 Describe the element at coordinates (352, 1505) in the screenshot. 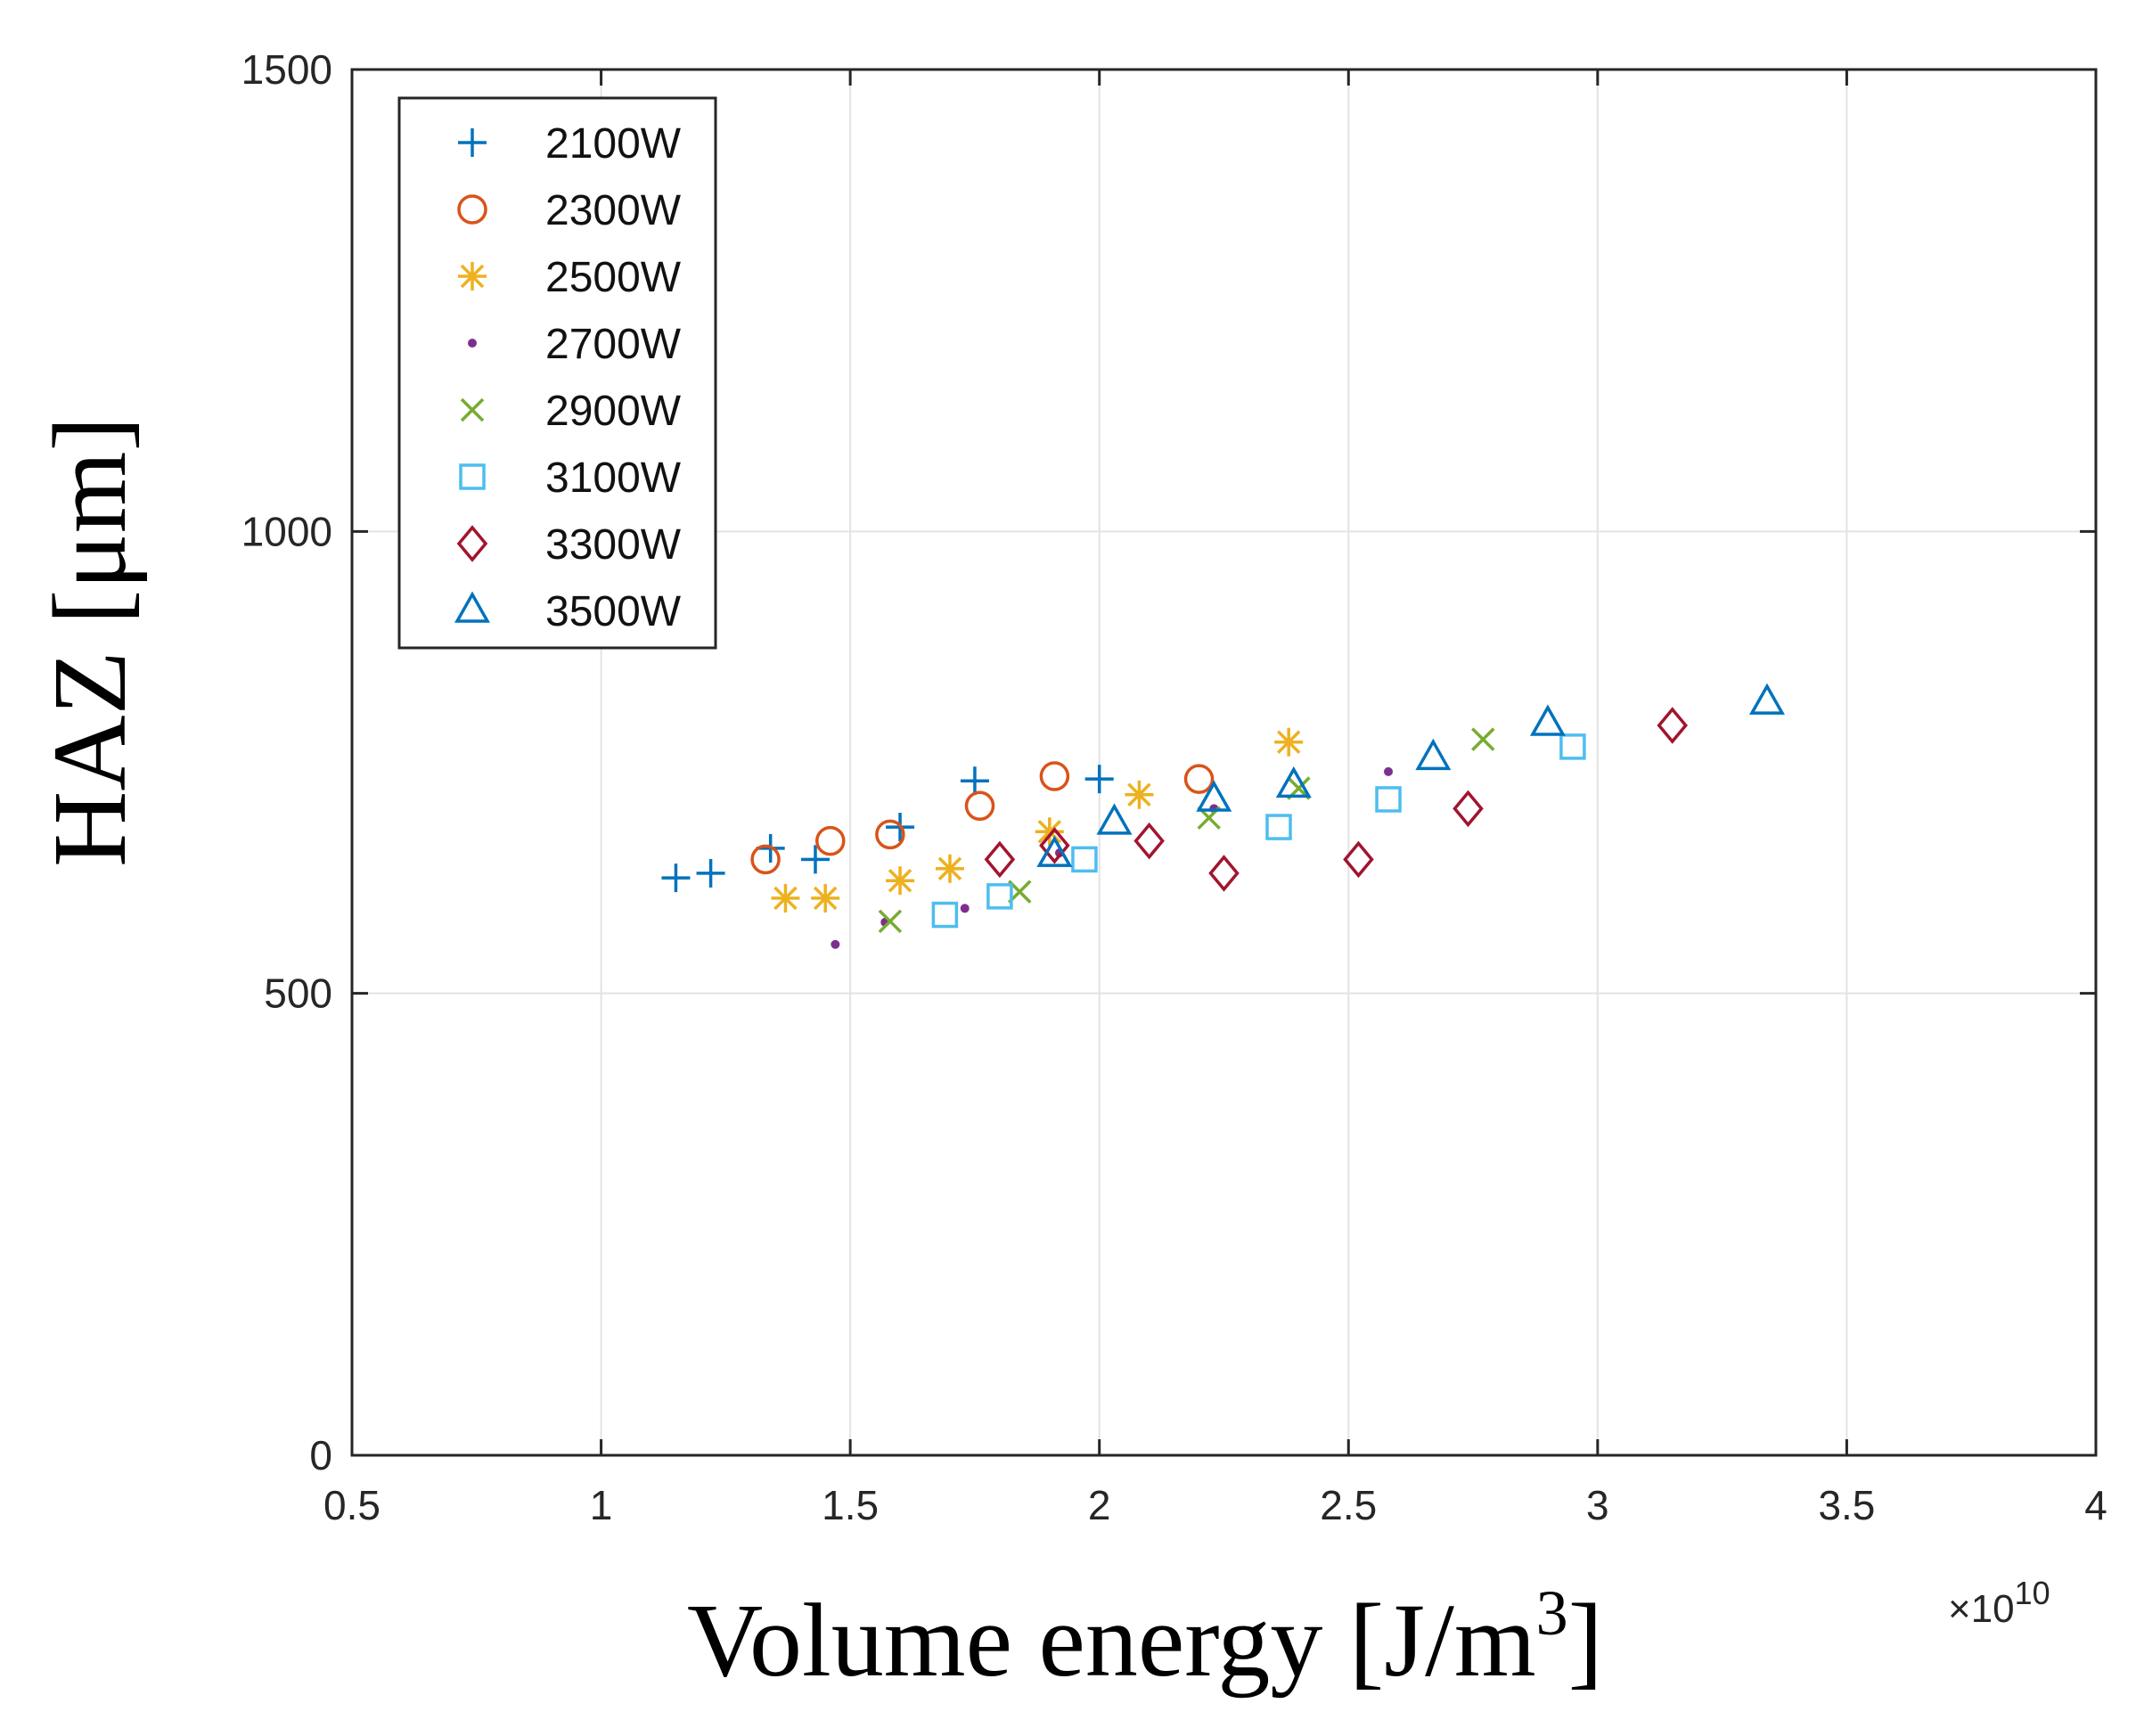

I see `x-tick-label: 0.5` at that location.